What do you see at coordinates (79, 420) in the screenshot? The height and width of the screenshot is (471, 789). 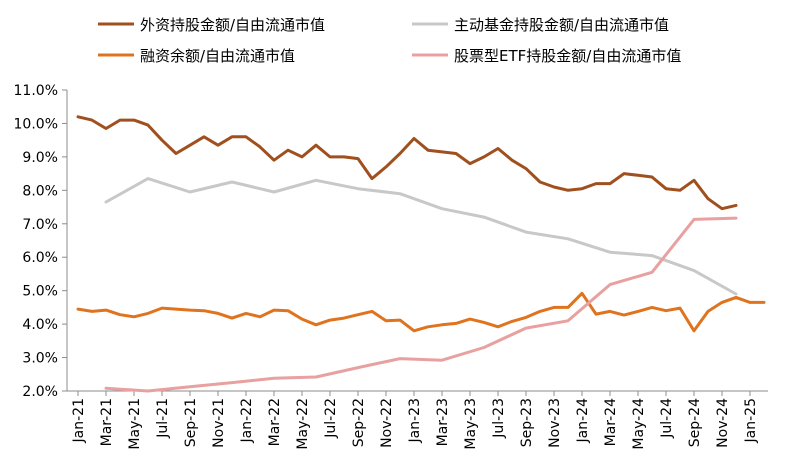 I see `x-tick-label: Jan-21` at bounding box center [79, 420].